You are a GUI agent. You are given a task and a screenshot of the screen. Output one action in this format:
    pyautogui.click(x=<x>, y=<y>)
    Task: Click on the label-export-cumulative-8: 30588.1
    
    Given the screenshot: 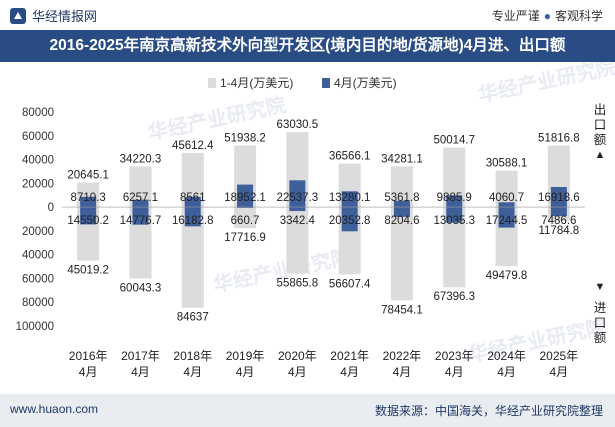 What is the action you would take?
    pyautogui.click(x=507, y=164)
    